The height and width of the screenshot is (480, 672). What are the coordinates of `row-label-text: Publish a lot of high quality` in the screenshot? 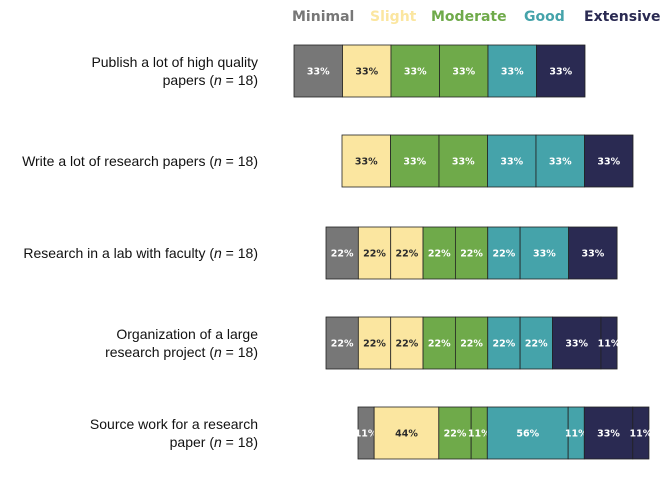 It's located at (174, 62).